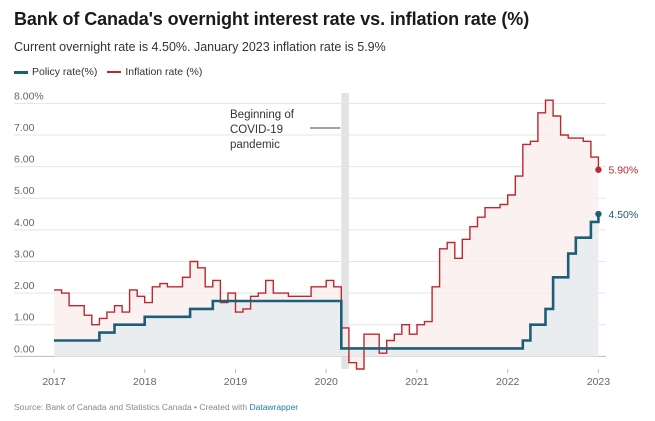  What do you see at coordinates (508, 382) in the screenshot?
I see `x-tick-label: 2022` at bounding box center [508, 382].